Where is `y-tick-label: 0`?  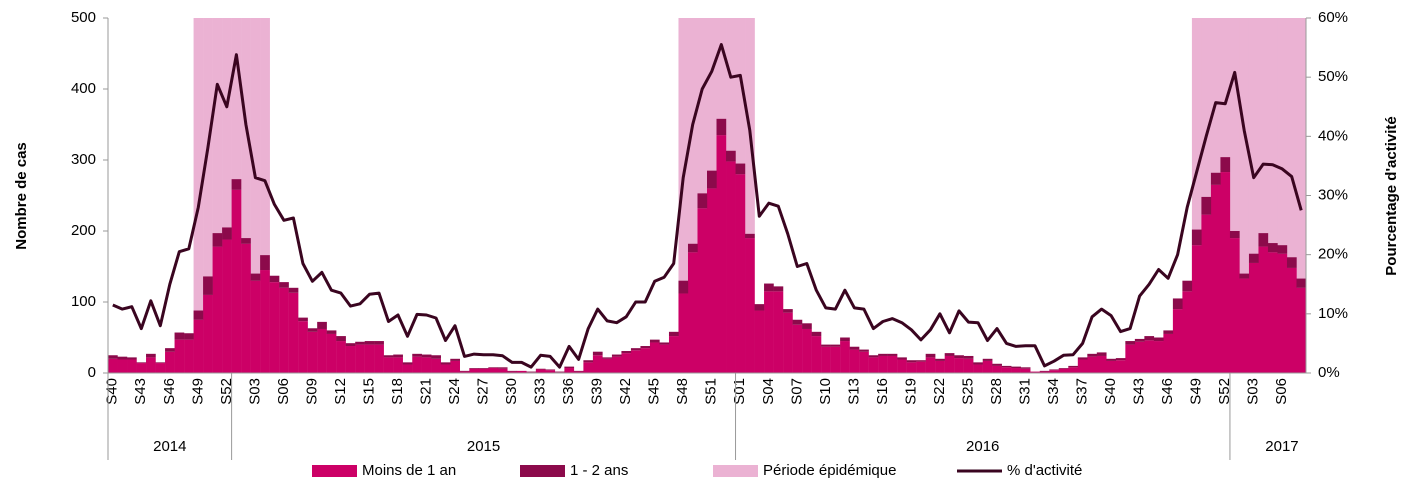
y-tick-label: 0 is located at coordinates (92, 372).